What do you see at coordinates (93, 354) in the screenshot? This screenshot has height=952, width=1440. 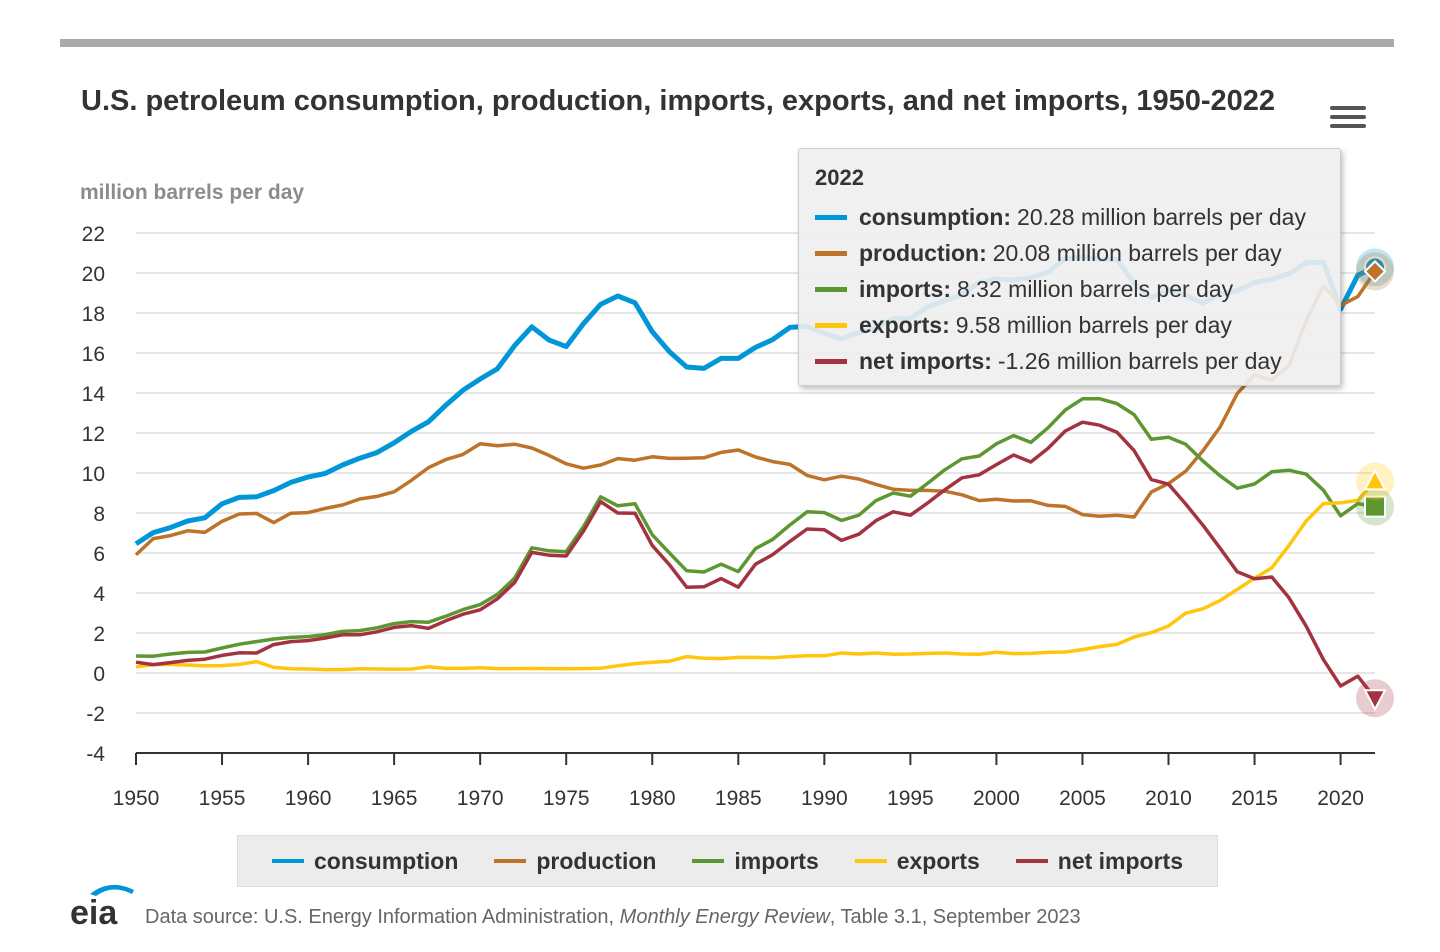 I see `y-tick-label: 16` at bounding box center [93, 354].